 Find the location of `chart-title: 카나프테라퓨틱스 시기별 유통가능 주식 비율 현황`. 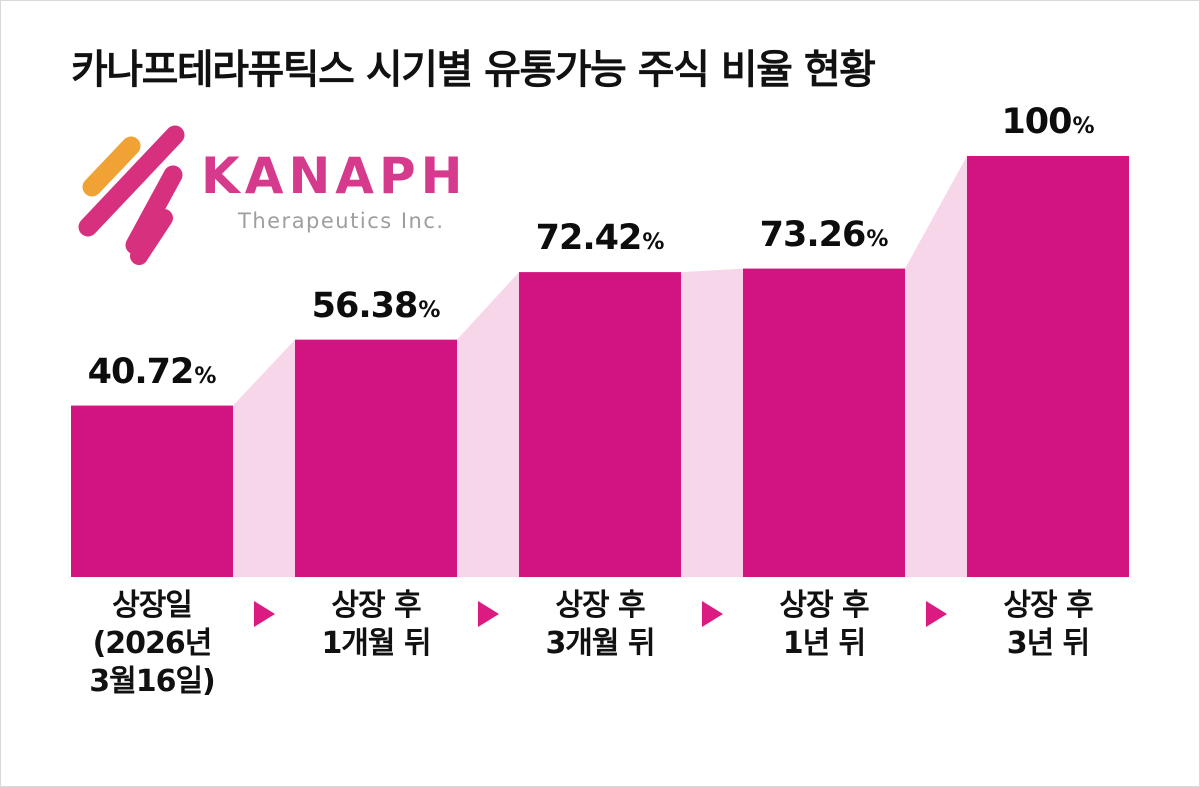

chart-title: 카나프테라퓨틱스 시기별 유통가능 주식 비율 현황 is located at coordinates (473, 70).